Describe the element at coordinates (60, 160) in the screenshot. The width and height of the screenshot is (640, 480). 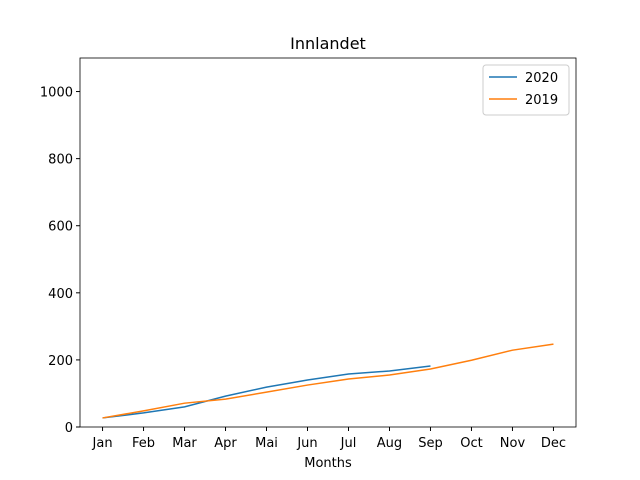
I see `y-tick-label: 800` at that location.